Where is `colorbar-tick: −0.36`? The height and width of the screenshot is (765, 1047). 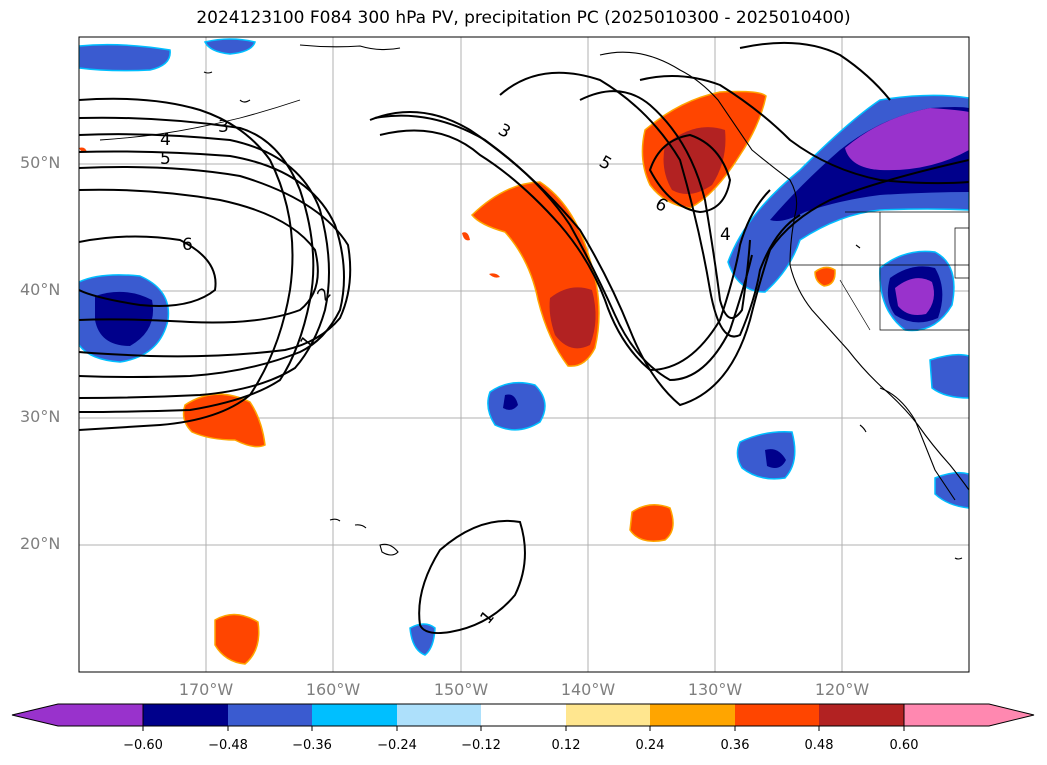 colorbar-tick: −0.36 is located at coordinates (312, 745).